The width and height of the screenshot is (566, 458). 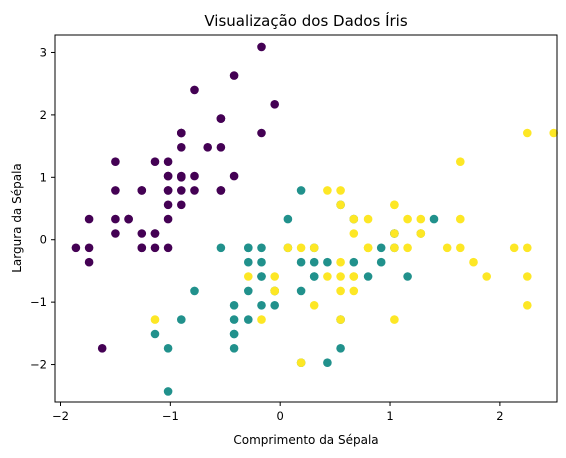 I want to click on y-tick-label: 3, so click(x=43, y=52).